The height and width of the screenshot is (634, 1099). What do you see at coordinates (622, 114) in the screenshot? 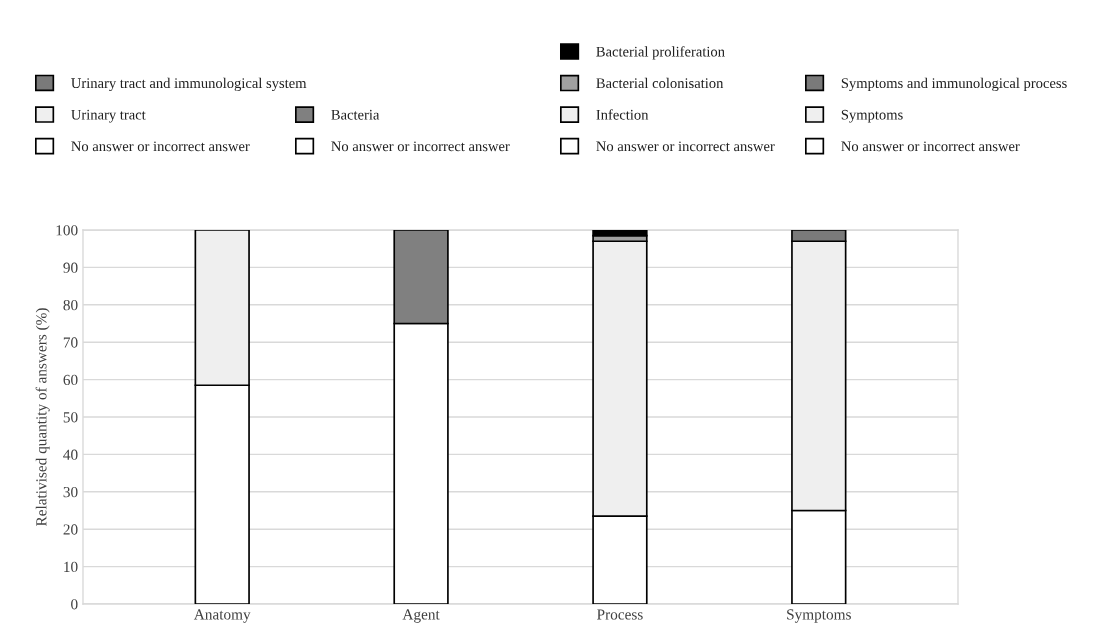
I see `legend-label: Infection` at bounding box center [622, 114].